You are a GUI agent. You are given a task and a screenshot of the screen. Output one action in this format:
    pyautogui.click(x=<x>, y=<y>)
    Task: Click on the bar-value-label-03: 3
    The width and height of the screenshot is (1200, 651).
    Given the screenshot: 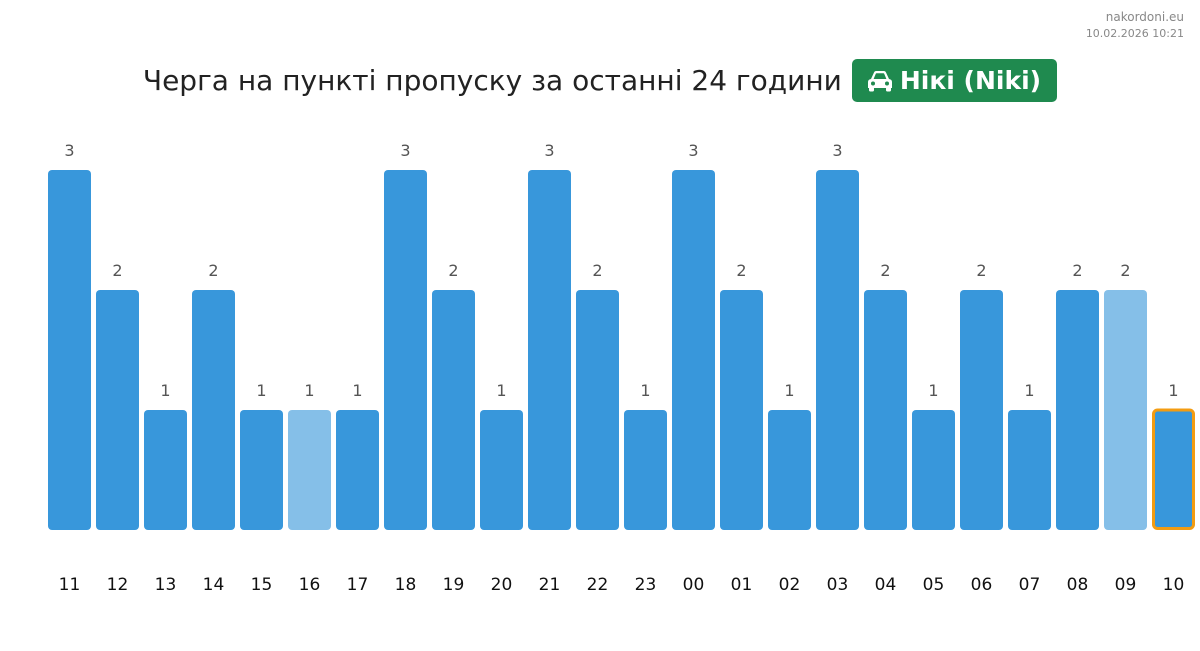 What is the action you would take?
    pyautogui.click(x=837, y=150)
    